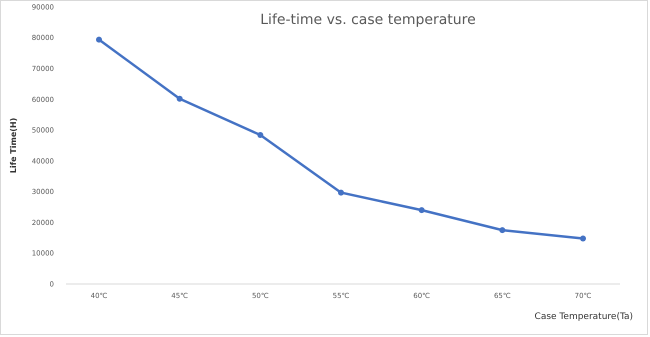 The image size is (650, 337). I want to click on chart-title: Life-time vs. case temperature, so click(368, 20).